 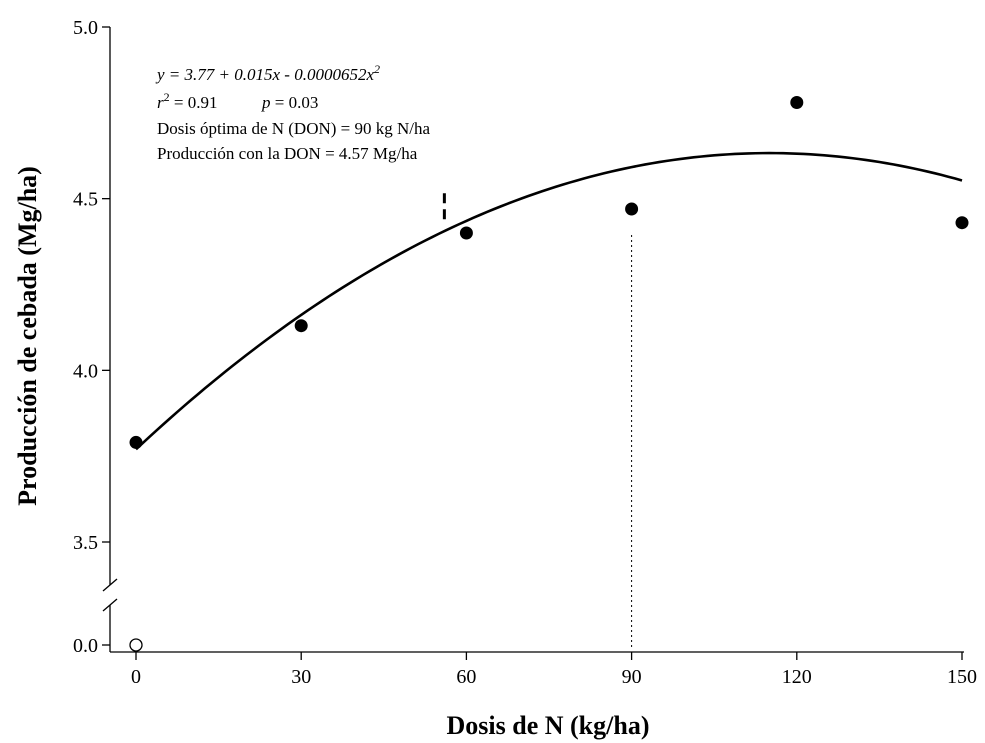 What do you see at coordinates (962, 677) in the screenshot?
I see `x-tick-label: 150` at bounding box center [962, 677].